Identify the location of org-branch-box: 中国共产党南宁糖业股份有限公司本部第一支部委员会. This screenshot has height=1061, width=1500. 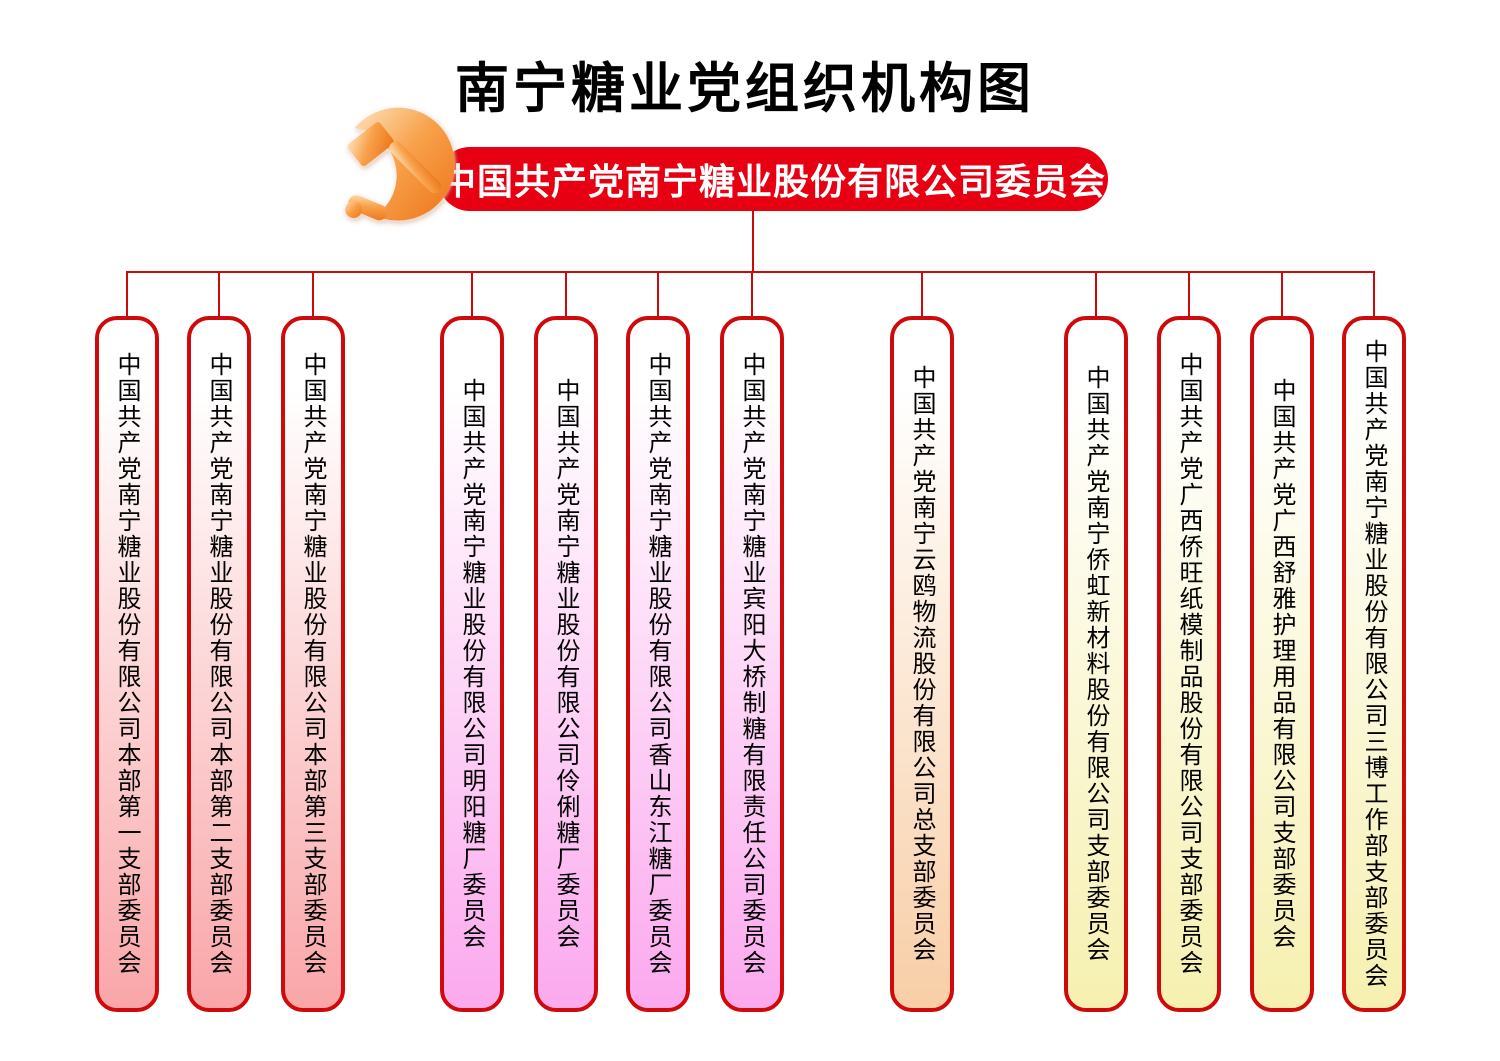
(127, 664).